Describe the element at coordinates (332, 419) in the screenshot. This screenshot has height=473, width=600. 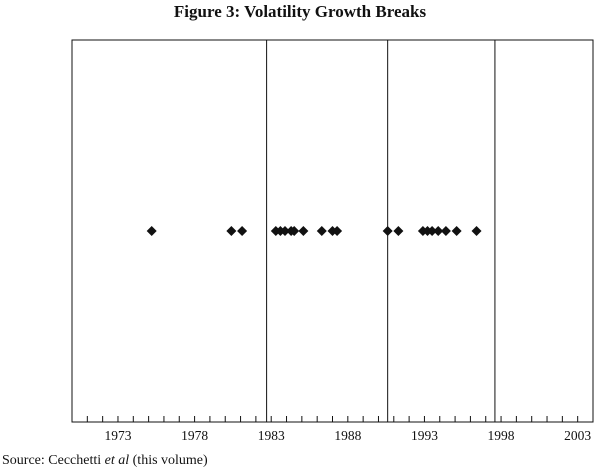
I see `x-axis-ticks-group` at that location.